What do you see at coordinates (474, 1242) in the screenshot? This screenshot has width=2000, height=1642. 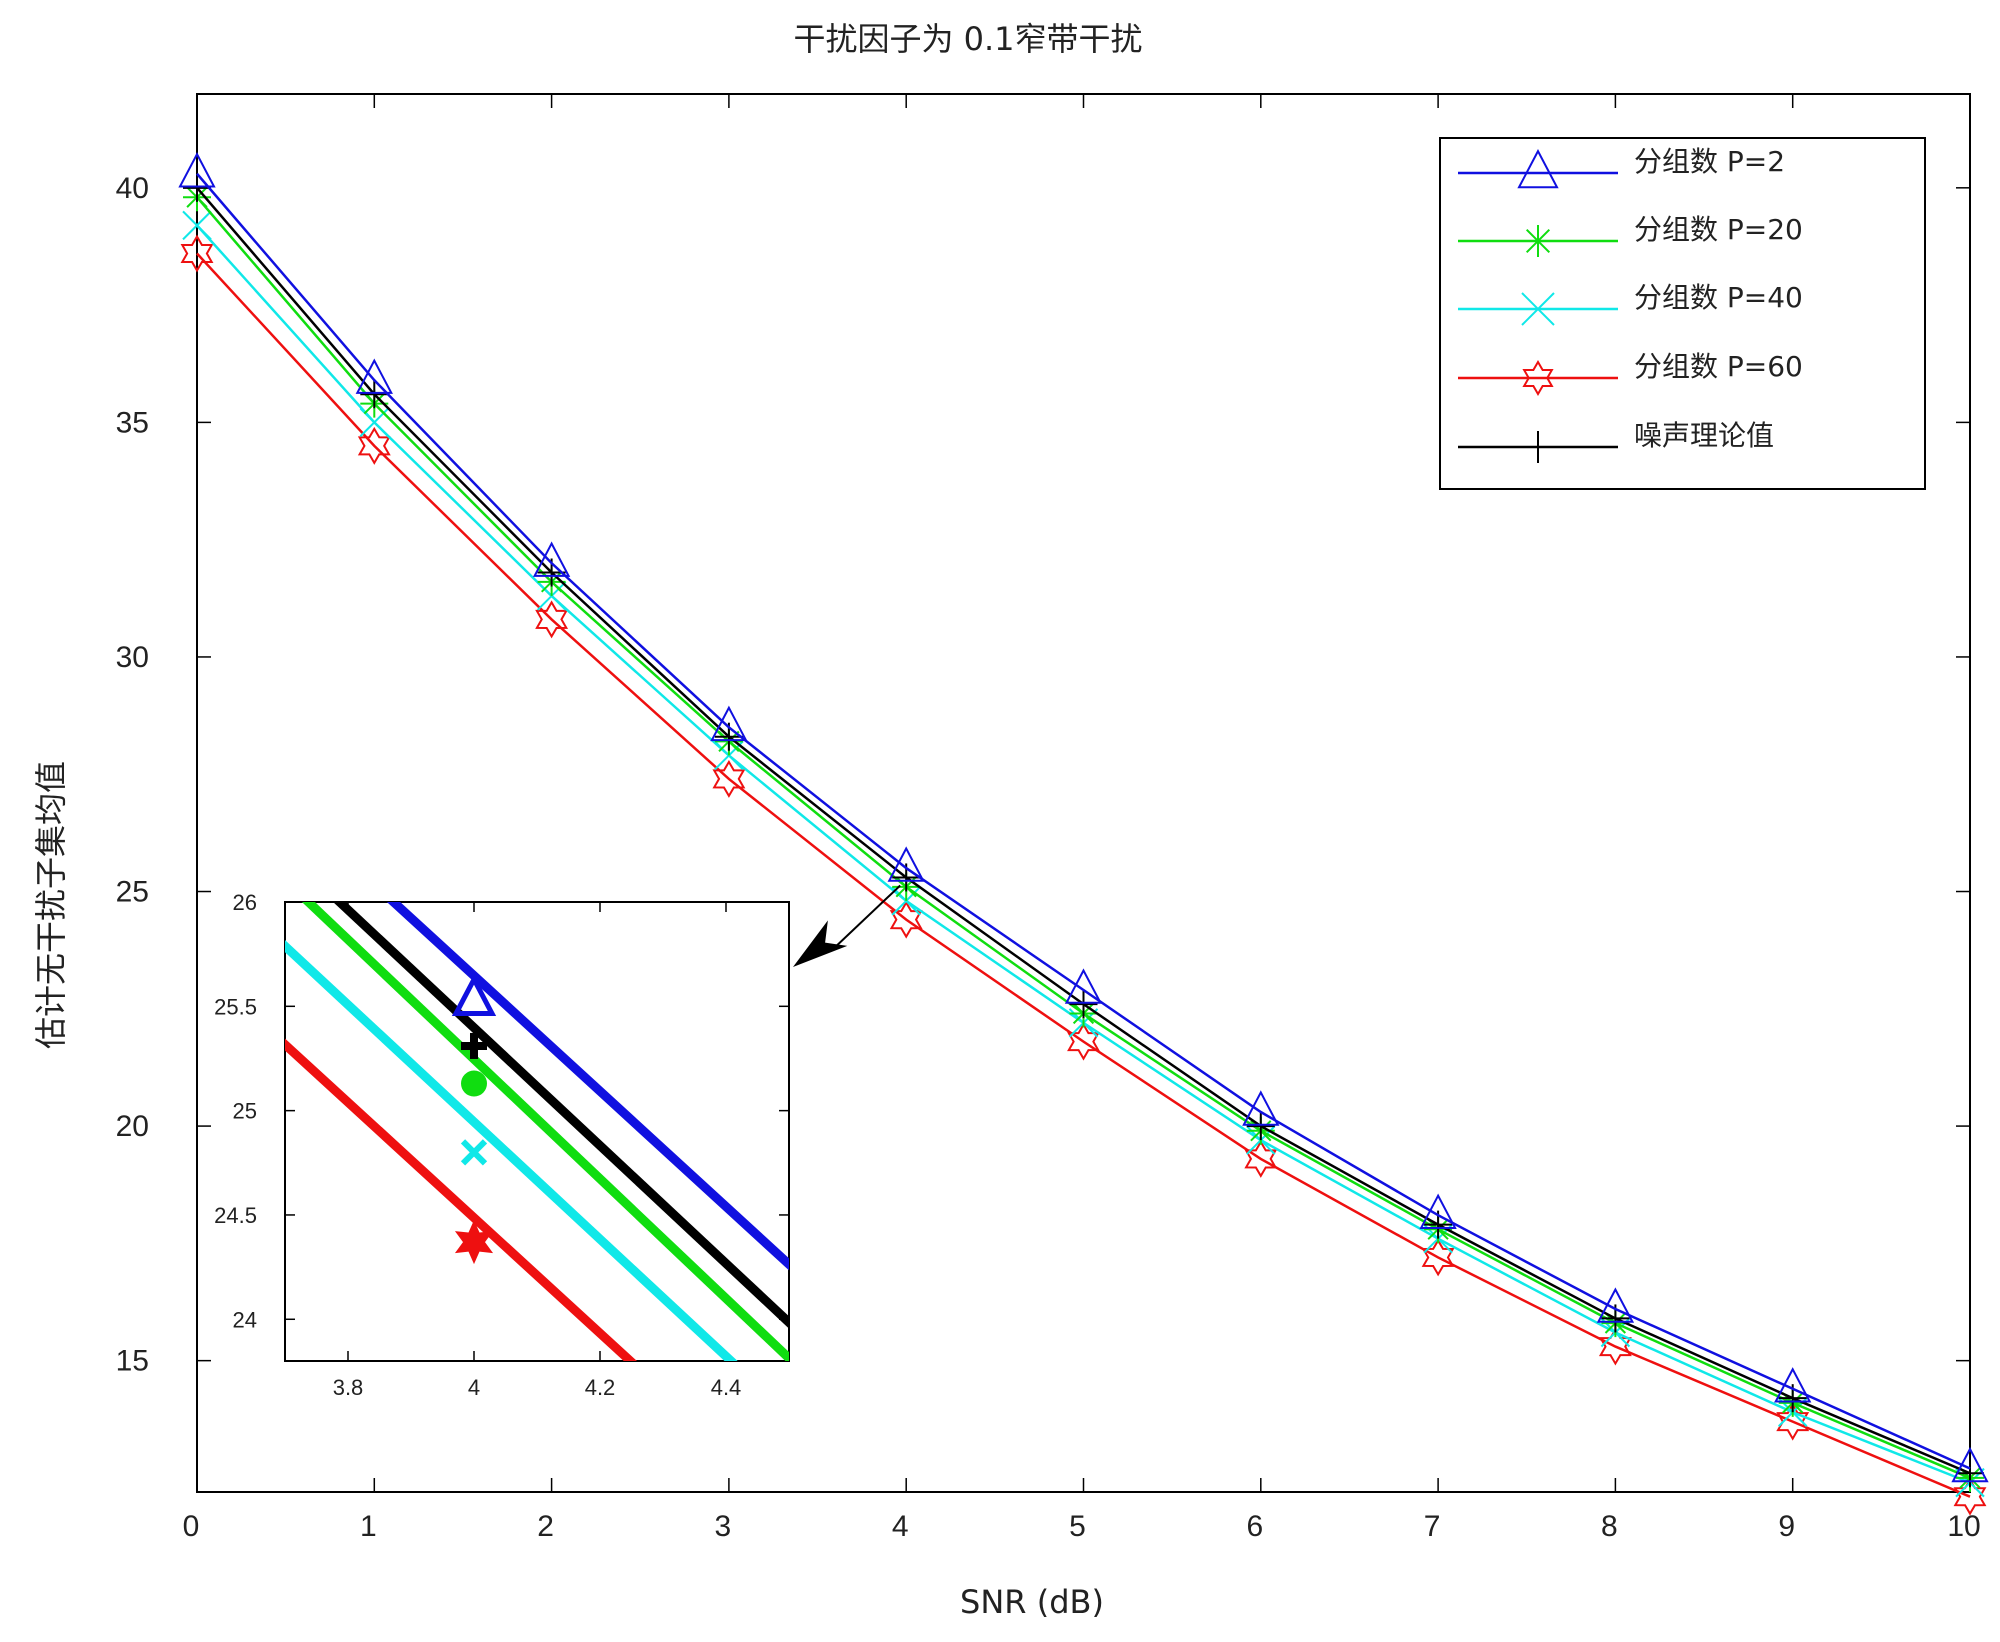 I see `inset-marker-hexagram` at bounding box center [474, 1242].